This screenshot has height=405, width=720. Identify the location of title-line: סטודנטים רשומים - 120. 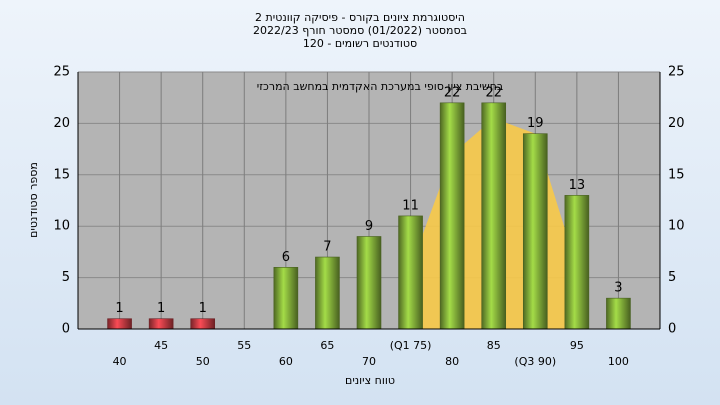
(360, 43).